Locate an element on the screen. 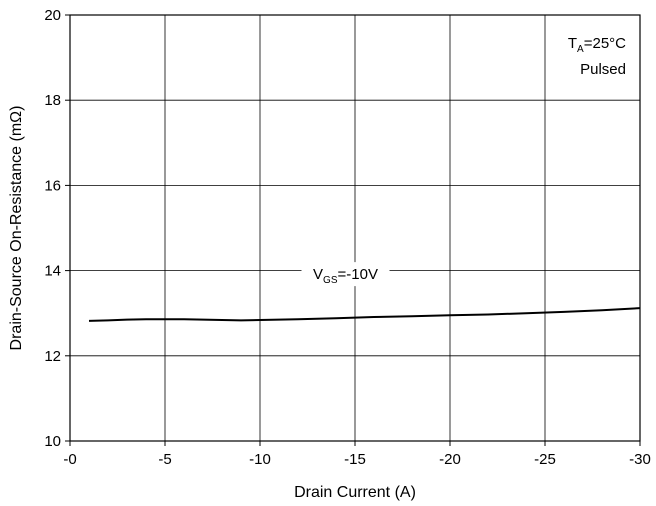 The height and width of the screenshot is (506, 656). series-group is located at coordinates (364, 314).